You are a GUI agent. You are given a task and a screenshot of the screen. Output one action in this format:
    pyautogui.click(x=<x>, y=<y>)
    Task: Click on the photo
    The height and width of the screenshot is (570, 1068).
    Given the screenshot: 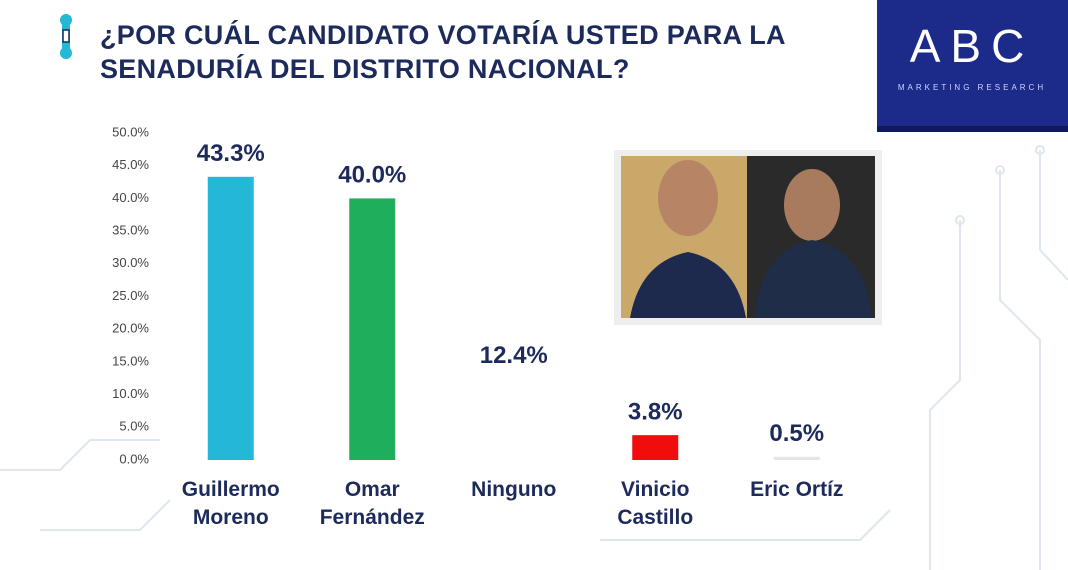 What is the action you would take?
    pyautogui.click(x=748, y=237)
    